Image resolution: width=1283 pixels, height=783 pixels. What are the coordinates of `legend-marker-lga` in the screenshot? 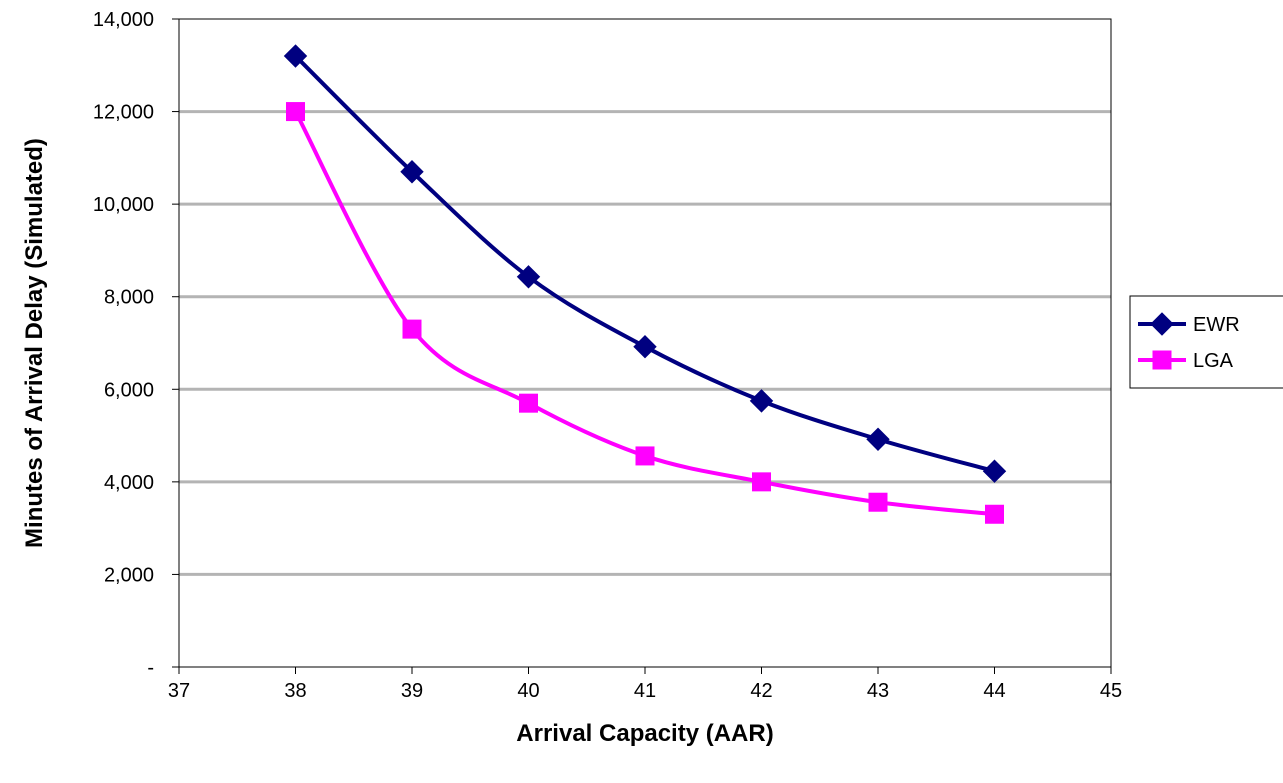 It's located at (1162, 360).